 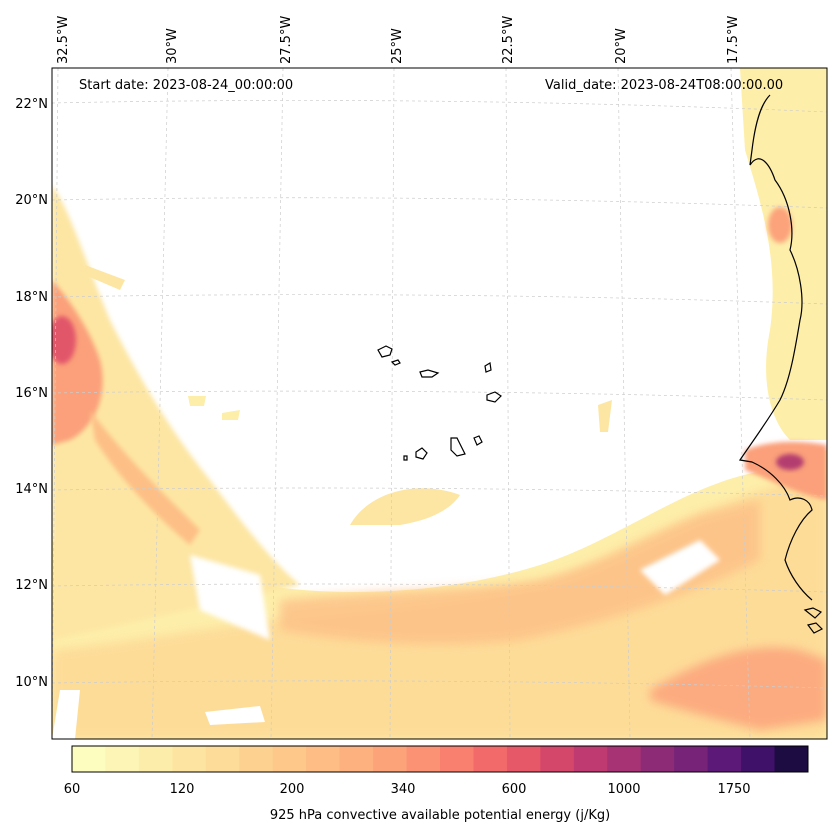 What do you see at coordinates (172, 46) in the screenshot?
I see `lon-label-30w: 30°W` at bounding box center [172, 46].